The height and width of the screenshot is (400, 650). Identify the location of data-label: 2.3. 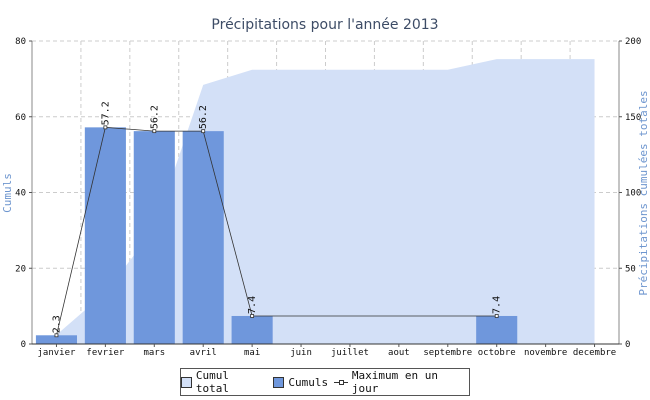
(56, 324).